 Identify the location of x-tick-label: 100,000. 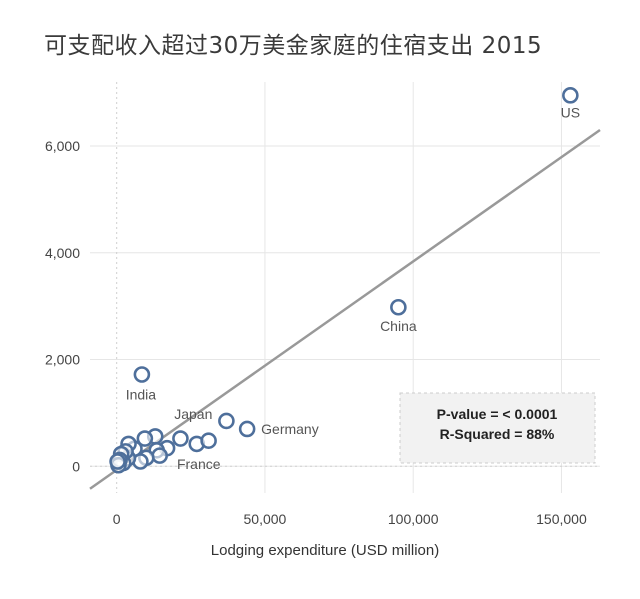
(413, 519).